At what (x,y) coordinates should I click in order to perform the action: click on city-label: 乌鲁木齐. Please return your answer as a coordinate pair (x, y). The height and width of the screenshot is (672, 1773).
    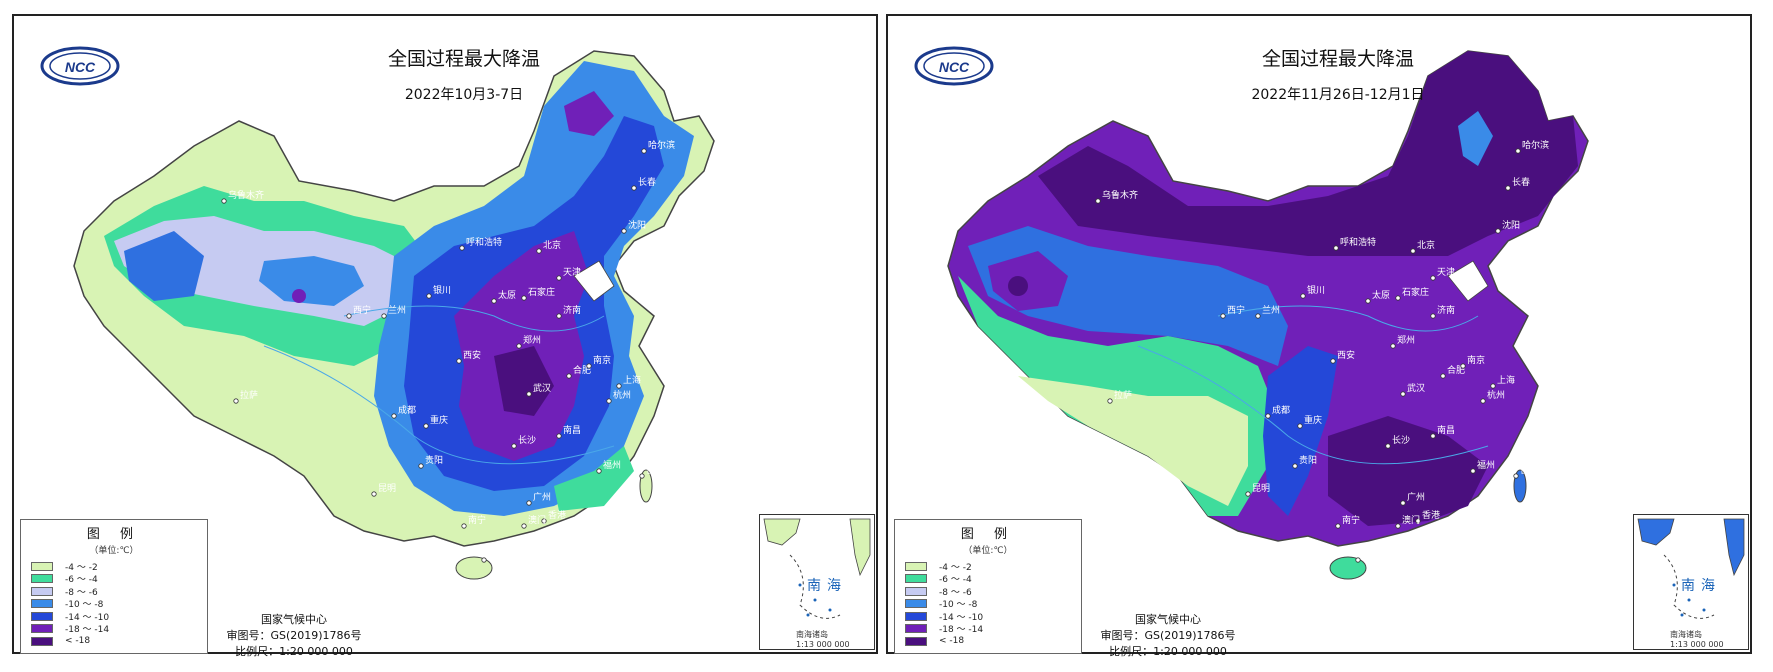
    Looking at the image, I should click on (246, 195).